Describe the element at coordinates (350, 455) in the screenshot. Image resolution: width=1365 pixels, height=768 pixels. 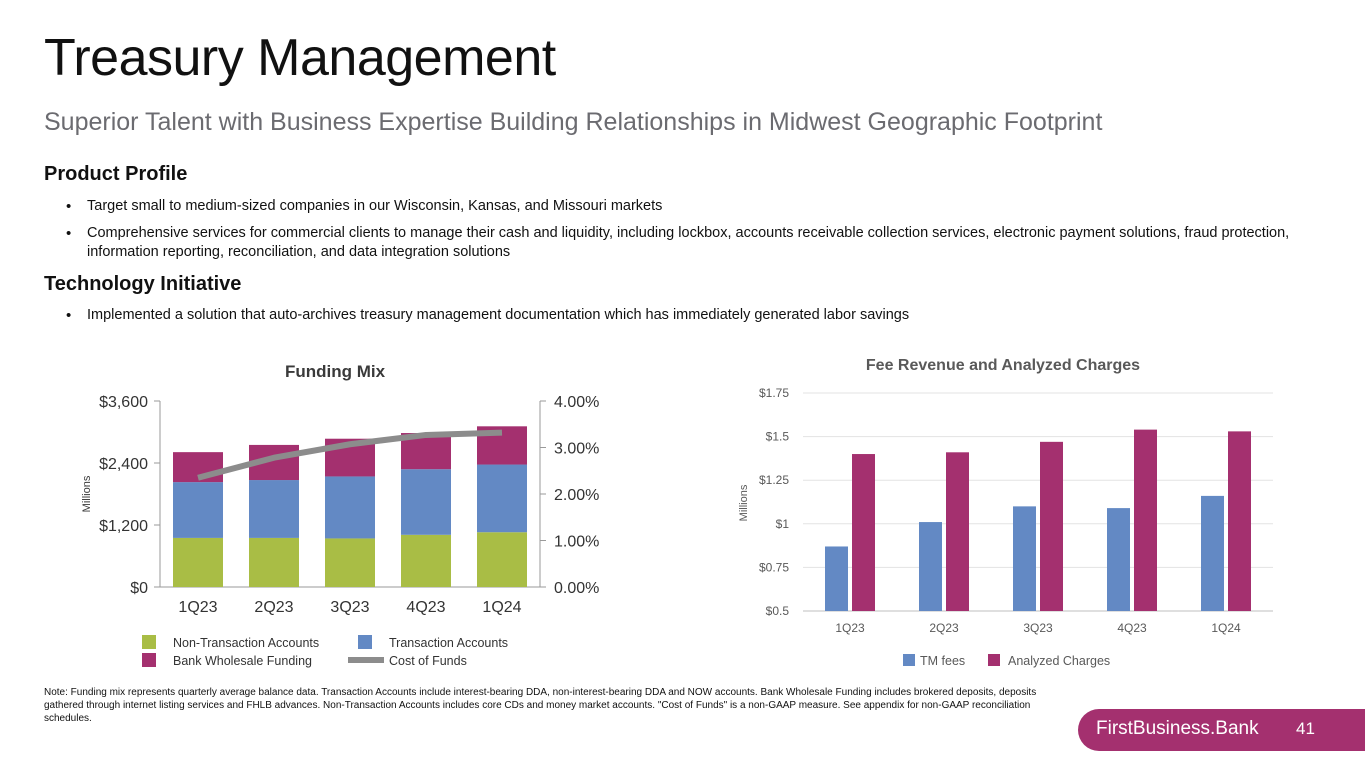
I see `cost-of-funds-line` at that location.